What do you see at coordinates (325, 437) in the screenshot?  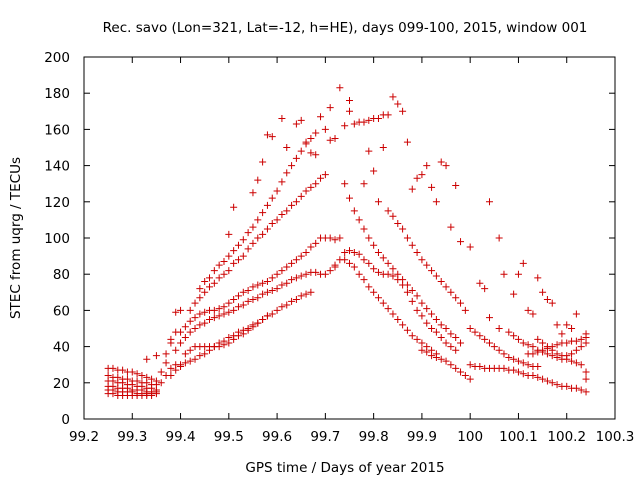 I see `x-tick-label: 99.7` at bounding box center [325, 437].